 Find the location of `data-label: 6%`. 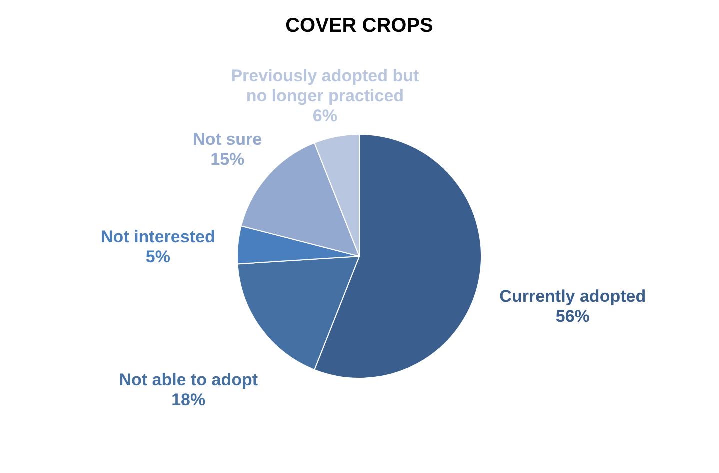

data-label: 6% is located at coordinates (325, 116).